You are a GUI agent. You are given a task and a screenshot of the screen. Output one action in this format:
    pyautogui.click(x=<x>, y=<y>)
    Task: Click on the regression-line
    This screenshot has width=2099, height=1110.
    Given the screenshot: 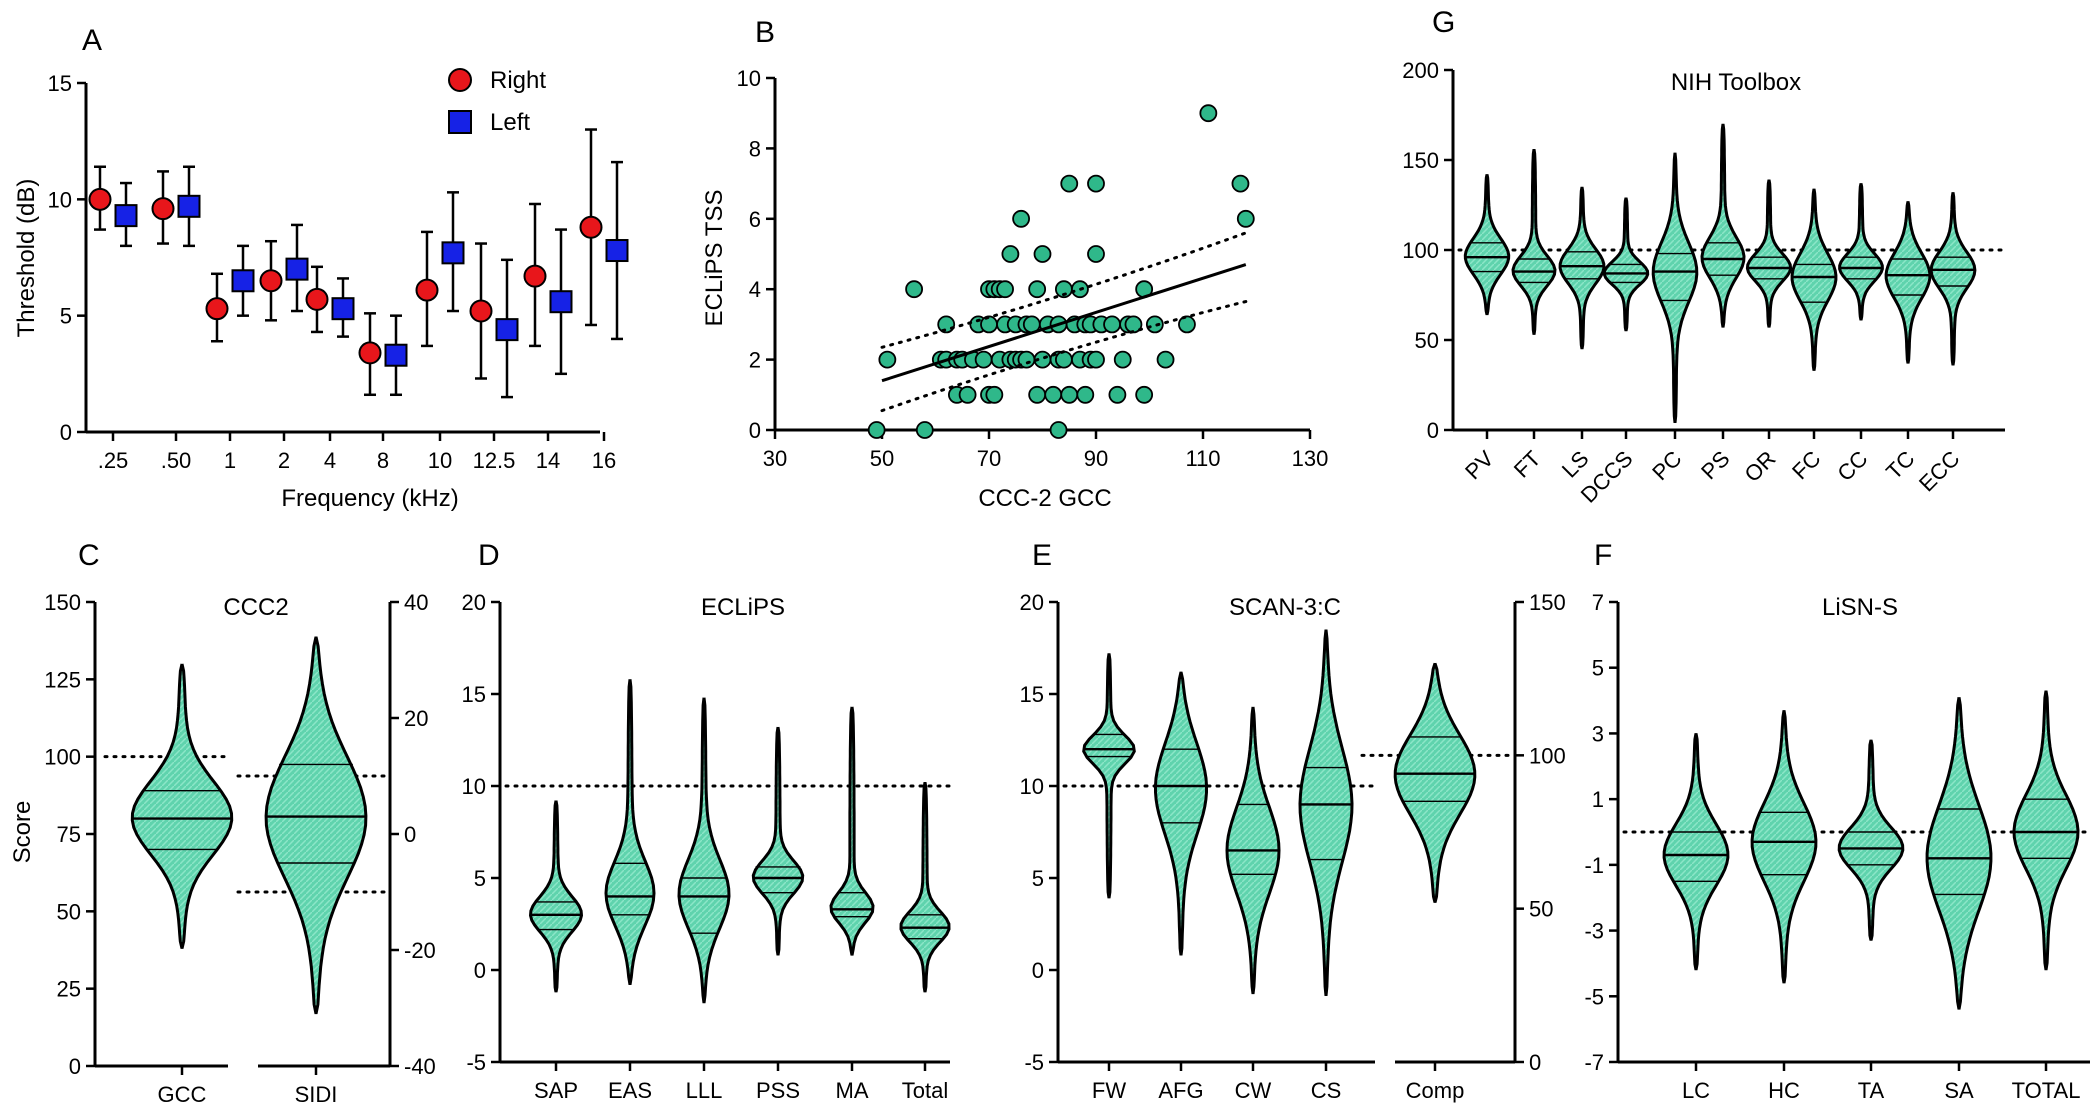 What is the action you would take?
    pyautogui.click(x=1064, y=323)
    